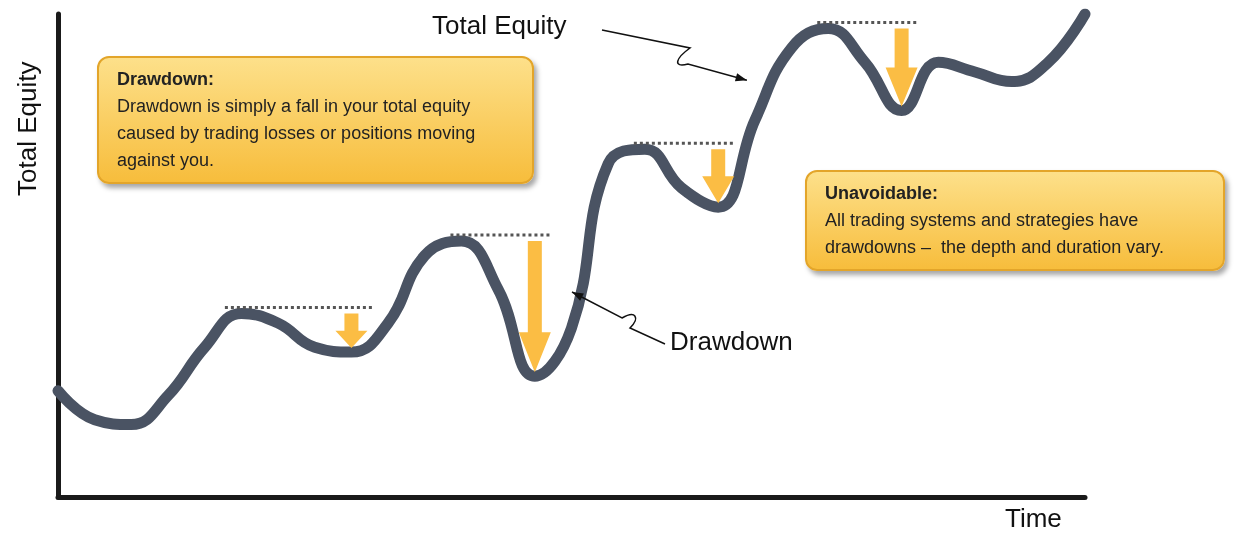 The width and height of the screenshot is (1237, 534). What do you see at coordinates (994, 233) in the screenshot?
I see `annotation: All trading systems and strategies have drawdowns – the depth and duration vary.` at bounding box center [994, 233].